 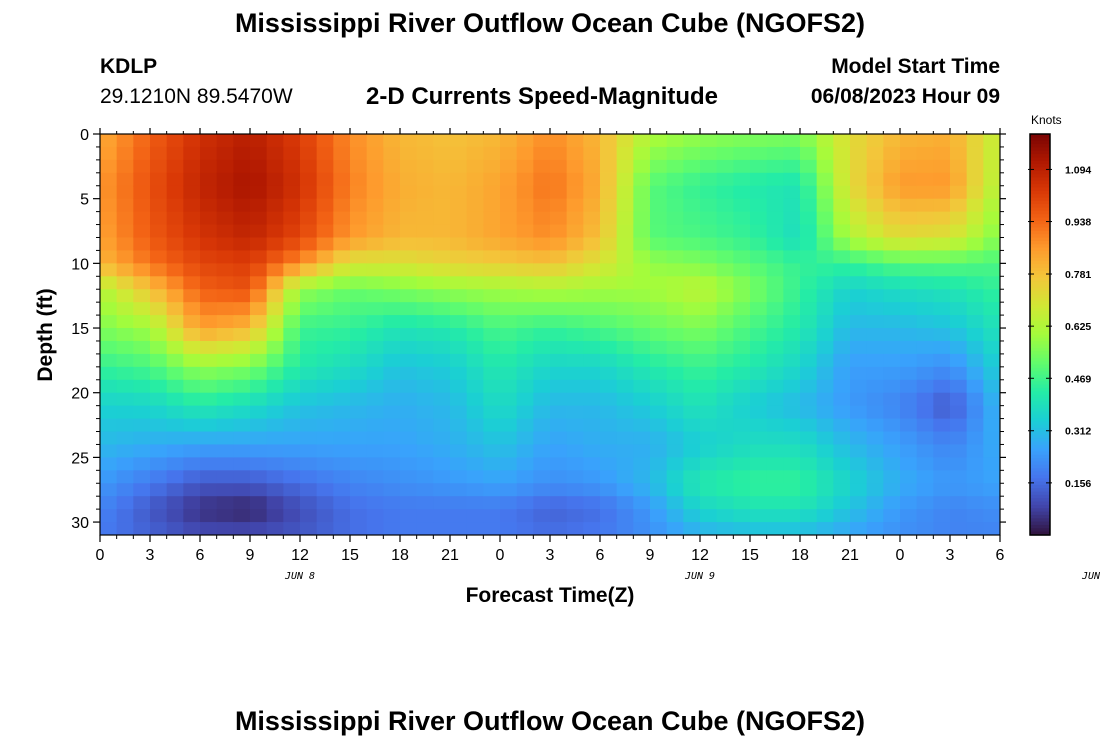 I want to click on x-tick-label: 3, so click(x=150, y=555).